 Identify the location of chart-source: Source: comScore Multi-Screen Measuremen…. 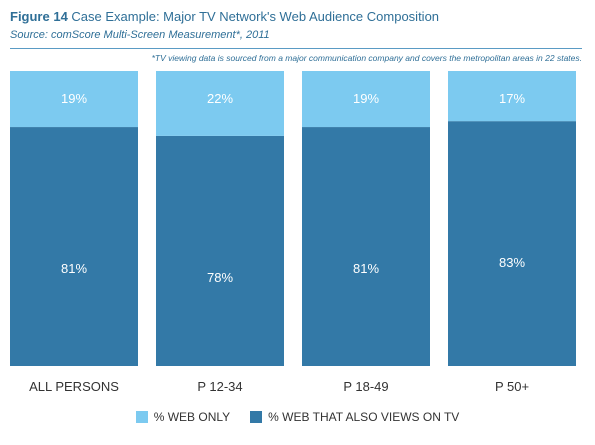
(140, 35).